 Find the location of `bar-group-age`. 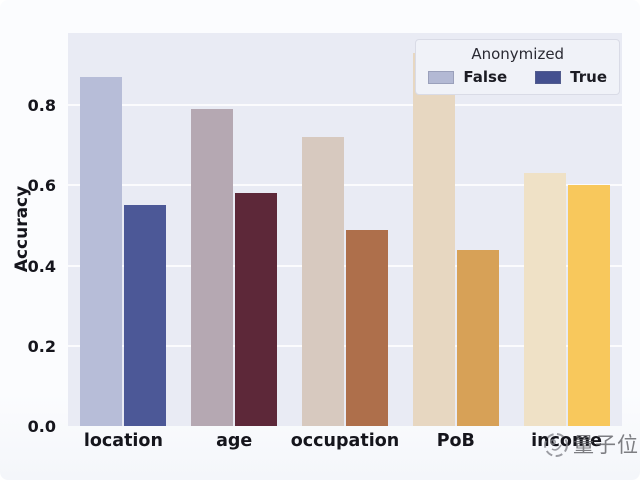

bar-group-age is located at coordinates (234, 229).